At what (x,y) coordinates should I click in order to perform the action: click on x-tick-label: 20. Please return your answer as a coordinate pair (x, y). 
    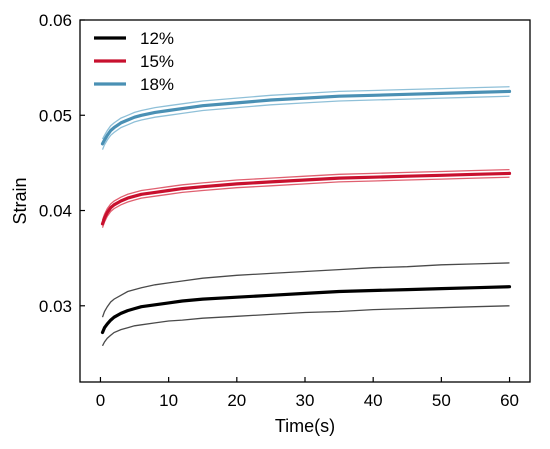
    Looking at the image, I should click on (236, 400).